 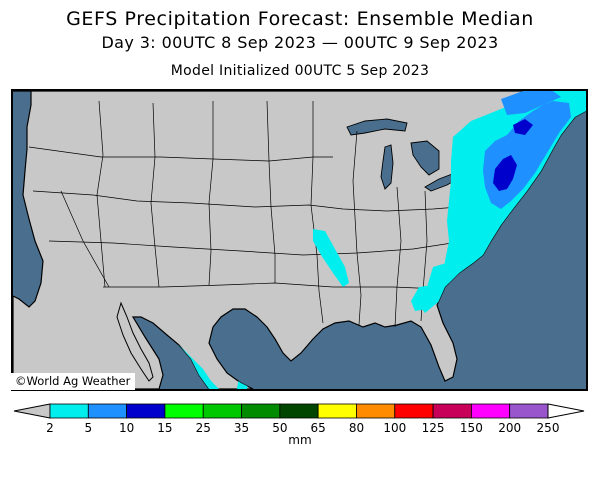 What do you see at coordinates (424, 298) in the screenshot?
I see `precip-2-5-georgia` at bounding box center [424, 298].